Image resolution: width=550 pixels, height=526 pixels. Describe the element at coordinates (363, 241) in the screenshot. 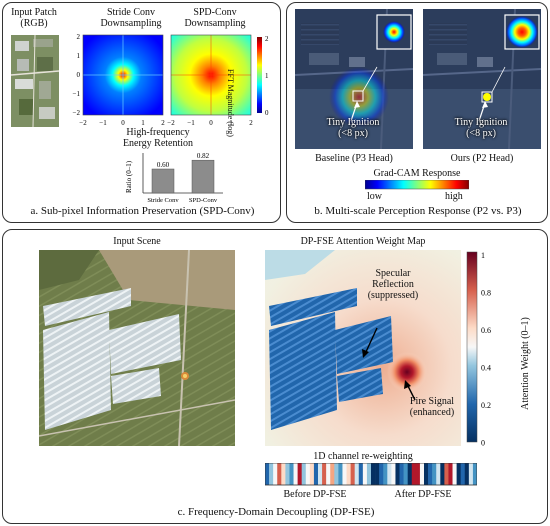

I see `attention-map-title: DP-FSE Attention Weight Map` at that location.